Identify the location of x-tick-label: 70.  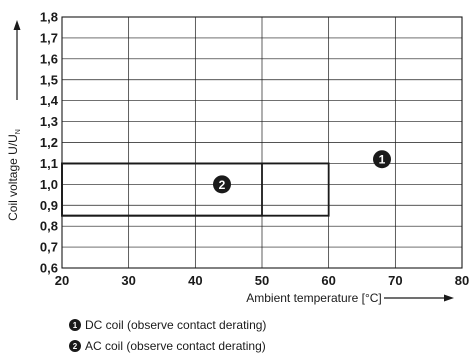
(395, 280).